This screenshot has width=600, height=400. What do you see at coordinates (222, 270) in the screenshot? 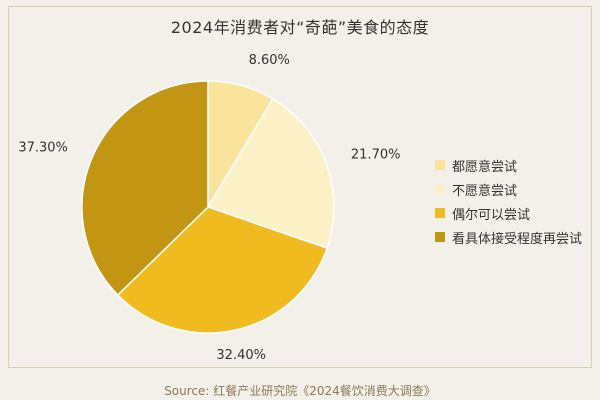
I see `pie-slice-occasionally` at bounding box center [222, 270].